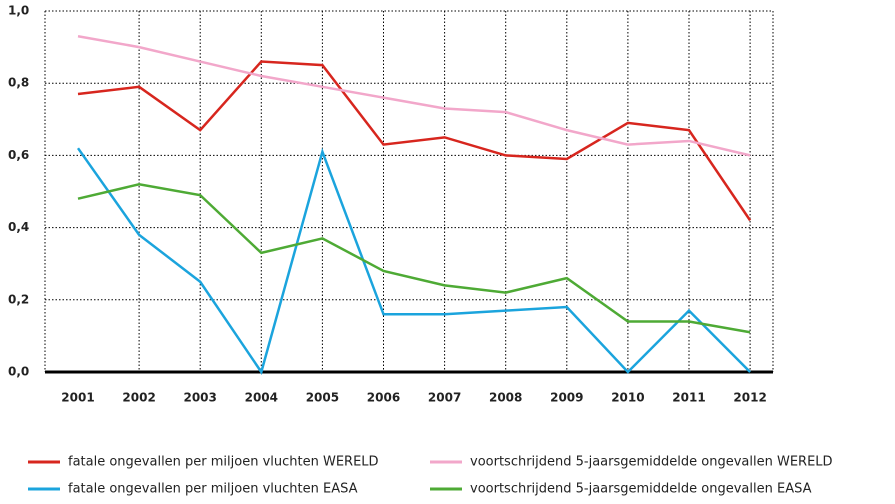 The width and height of the screenshot is (895, 504). What do you see at coordinates (138, 398) in the screenshot?
I see `x-tick-label: 2002` at bounding box center [138, 398].